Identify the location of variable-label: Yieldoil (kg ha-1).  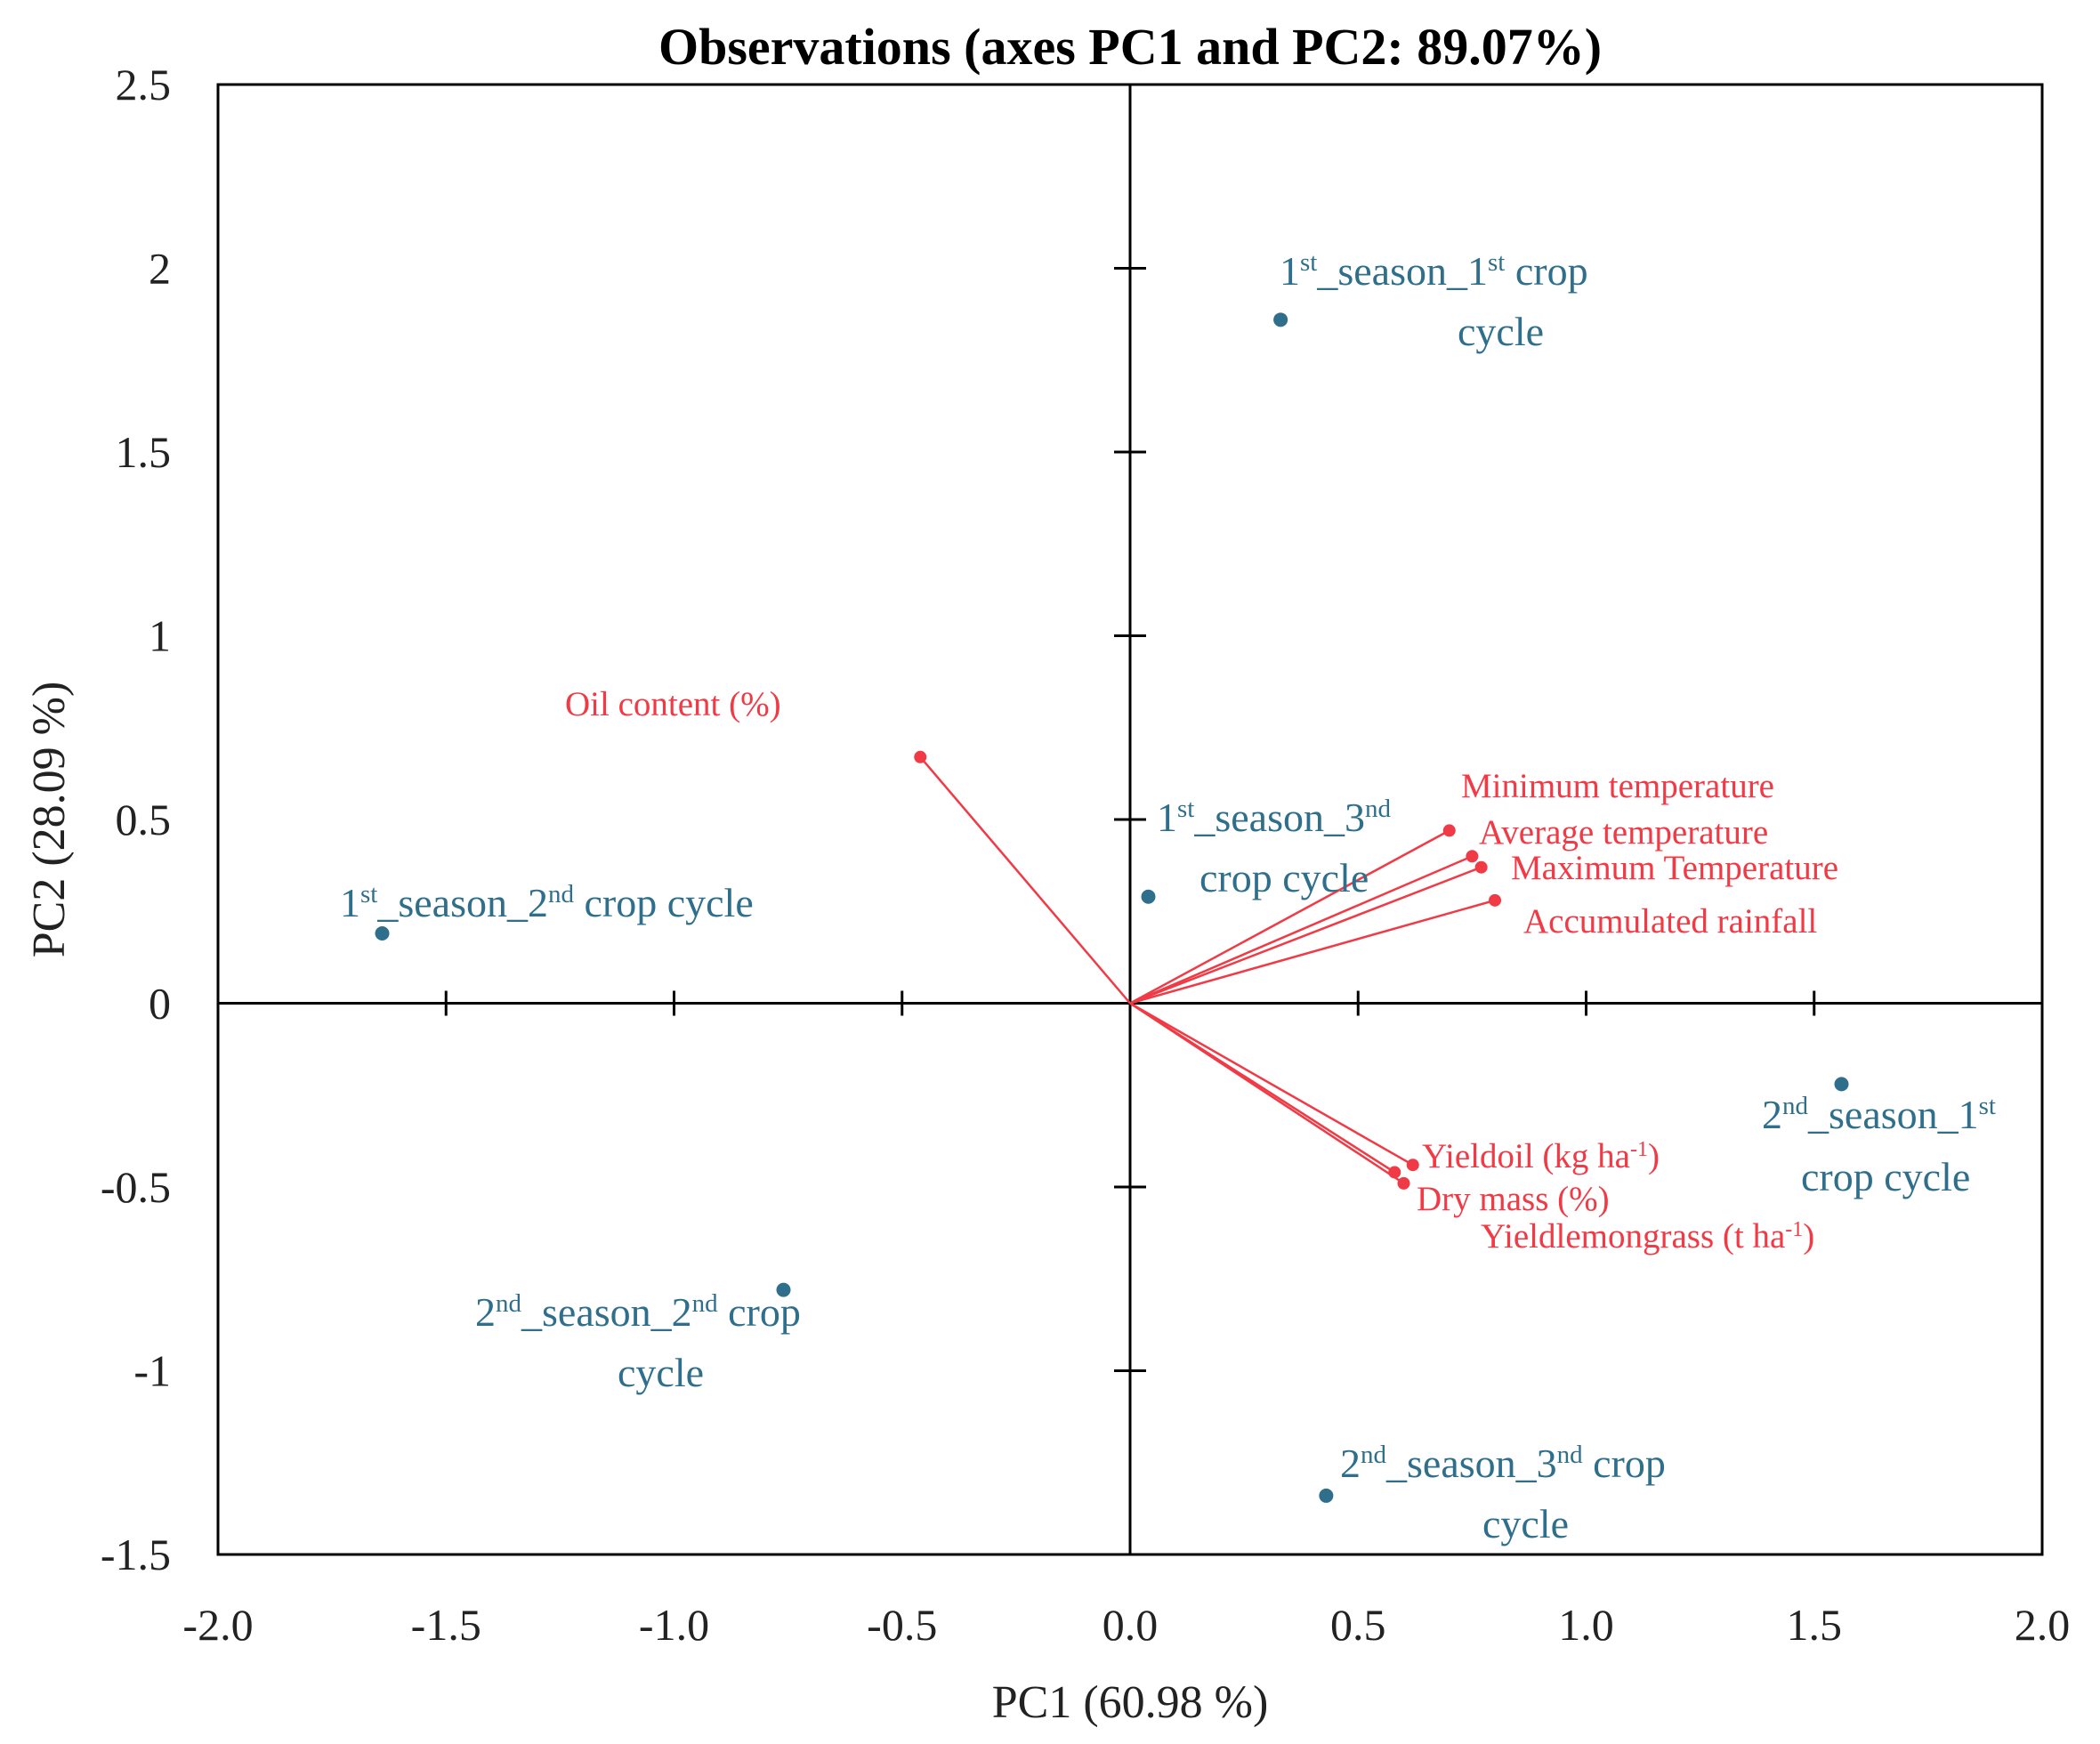
(1541, 1156).